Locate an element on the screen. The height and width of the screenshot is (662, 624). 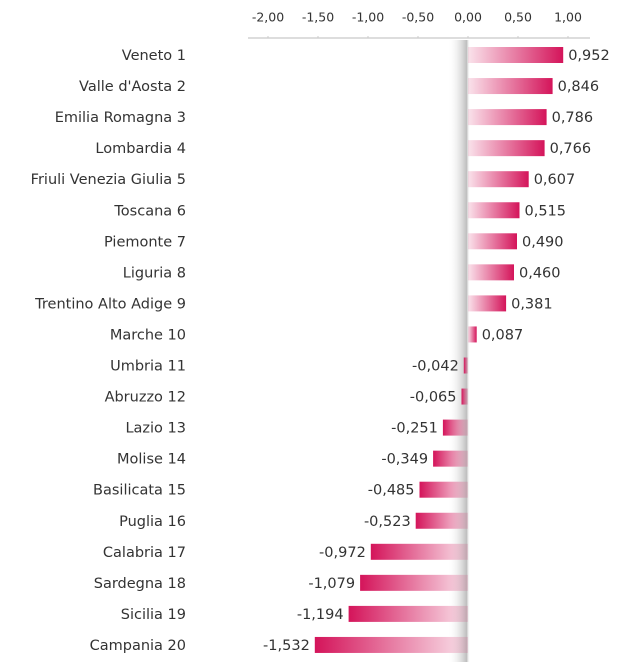
value-label: 0,490 is located at coordinates (543, 242).